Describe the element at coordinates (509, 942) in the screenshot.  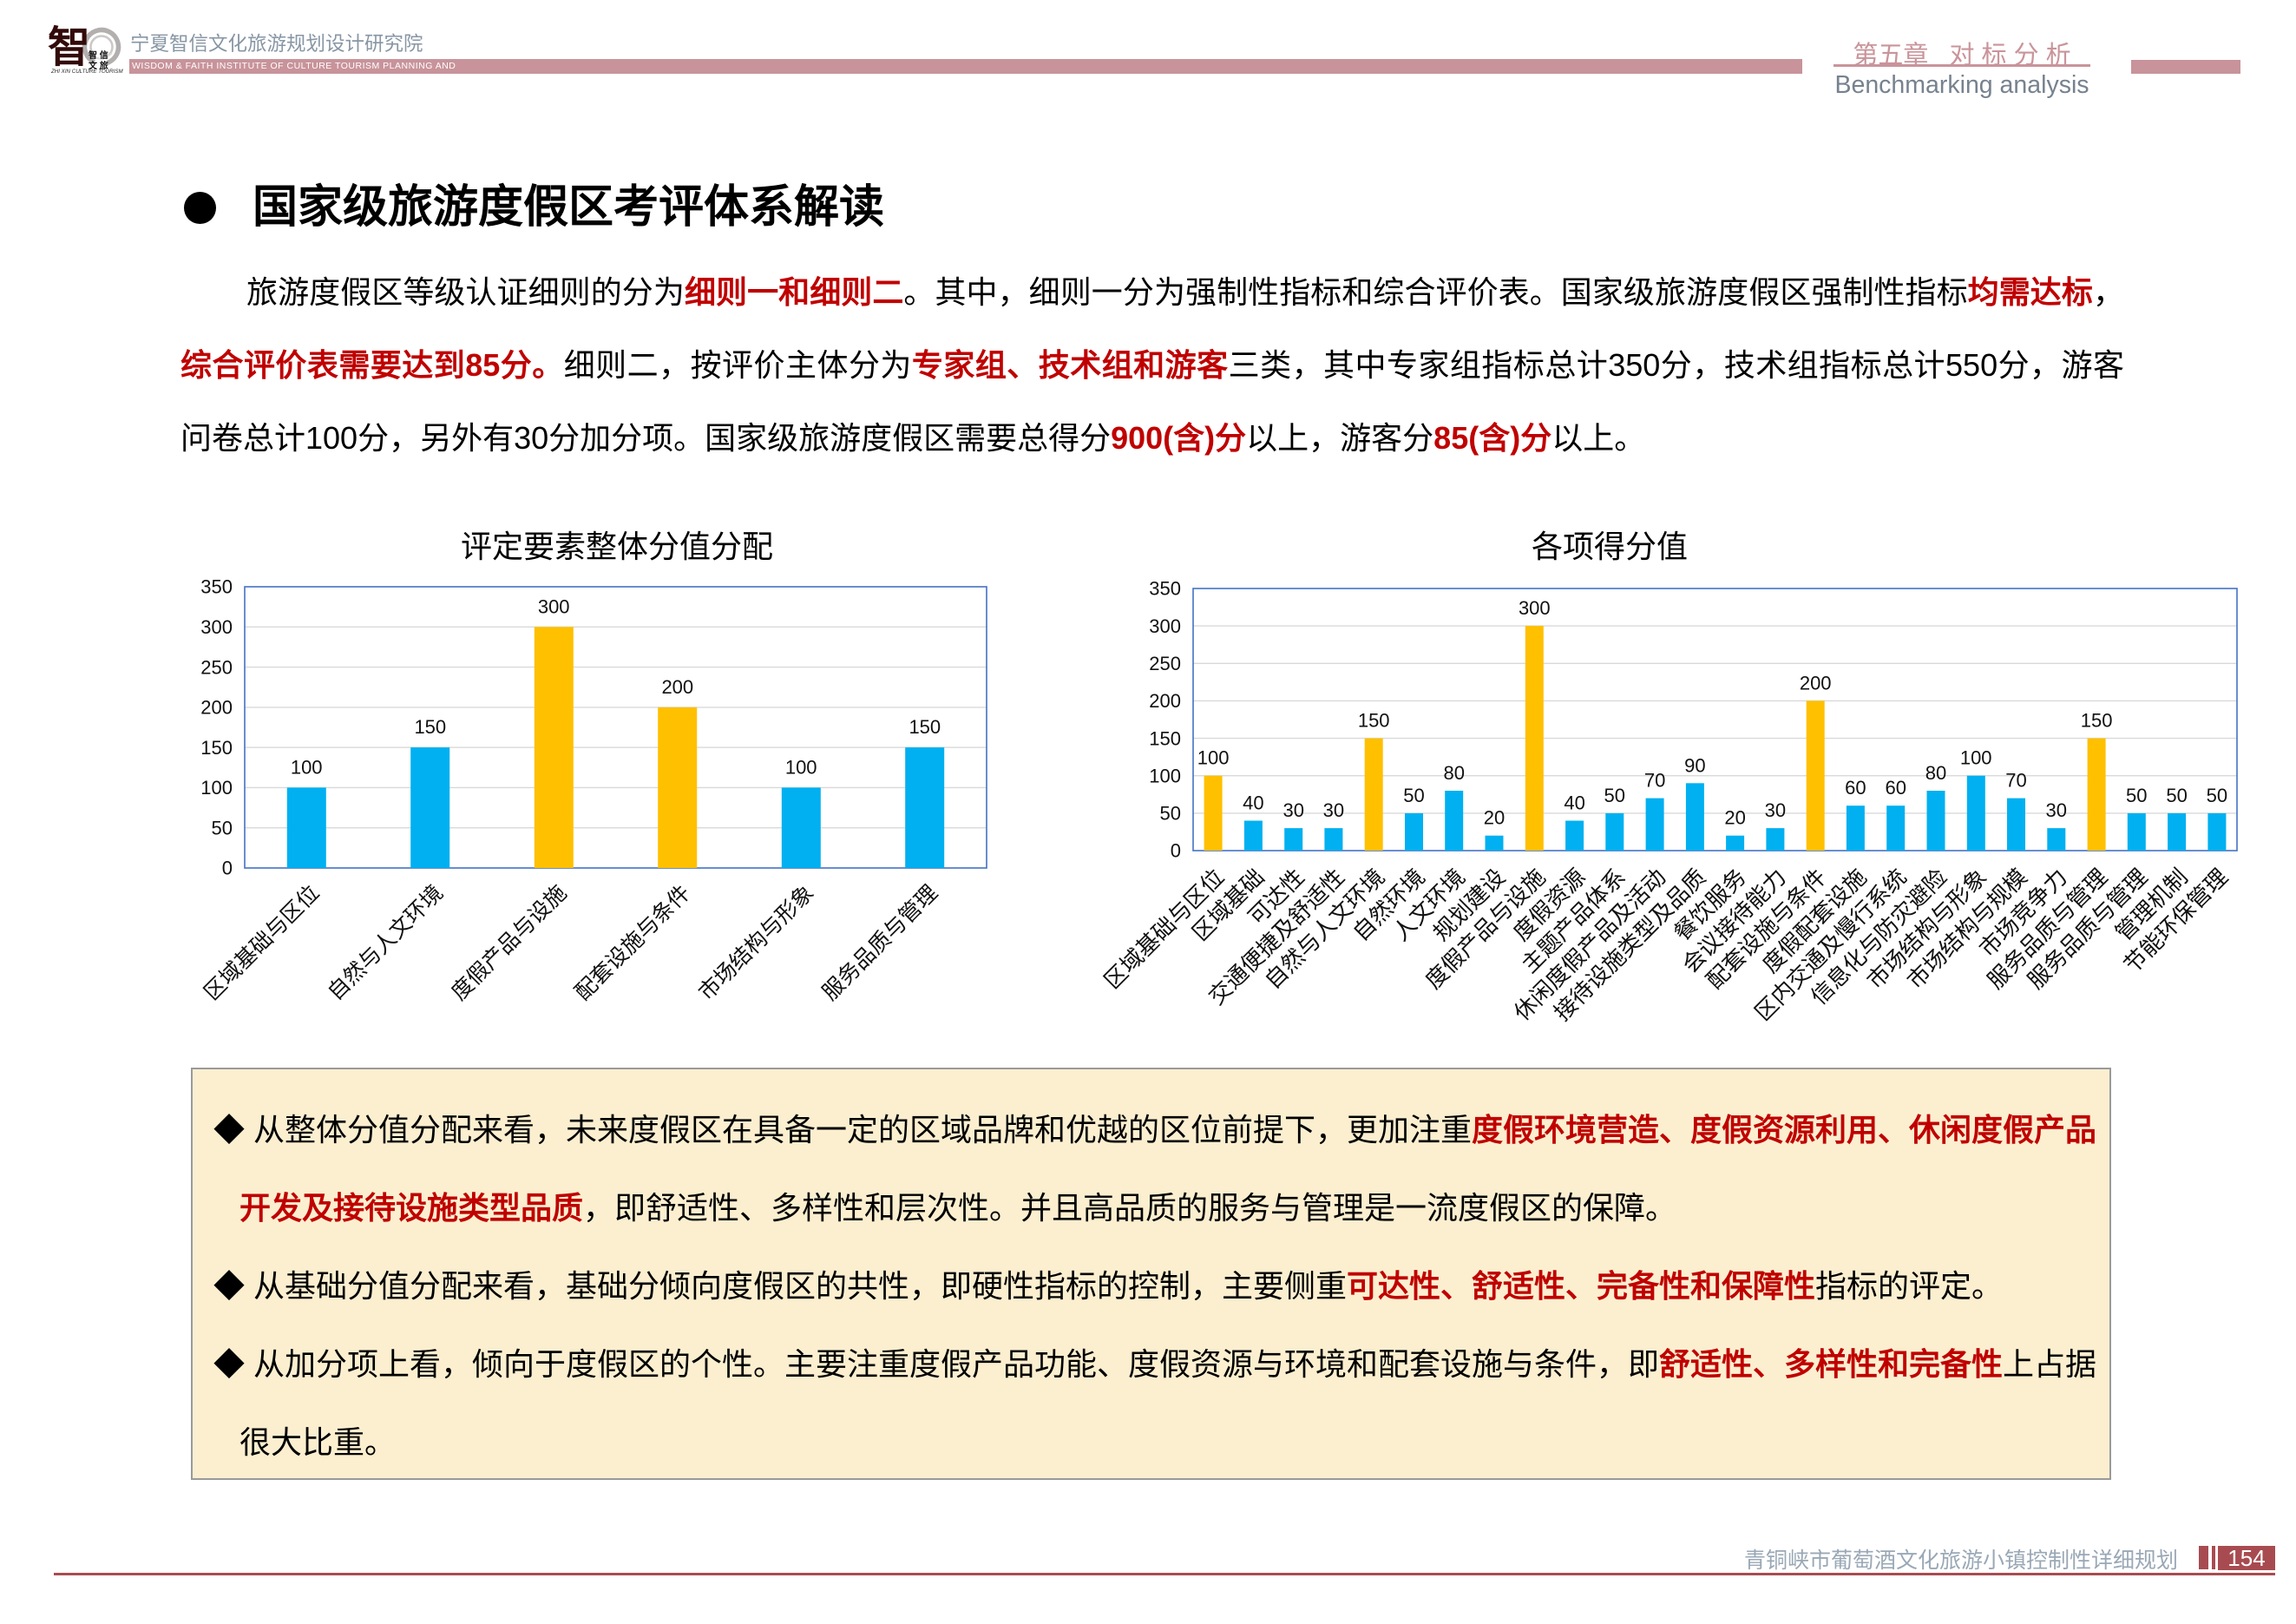
I see `svg-text: 度假产品与设施` at that location.